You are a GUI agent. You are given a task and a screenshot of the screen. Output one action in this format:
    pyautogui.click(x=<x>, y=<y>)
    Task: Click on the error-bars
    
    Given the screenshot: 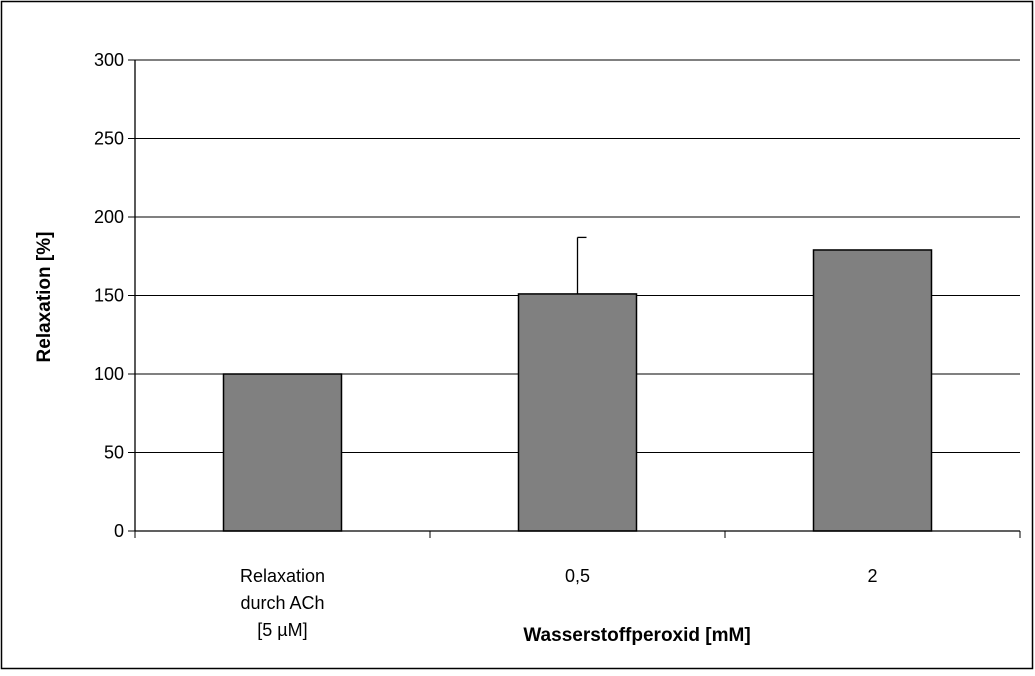 What is the action you would take?
    pyautogui.click(x=581, y=265)
    